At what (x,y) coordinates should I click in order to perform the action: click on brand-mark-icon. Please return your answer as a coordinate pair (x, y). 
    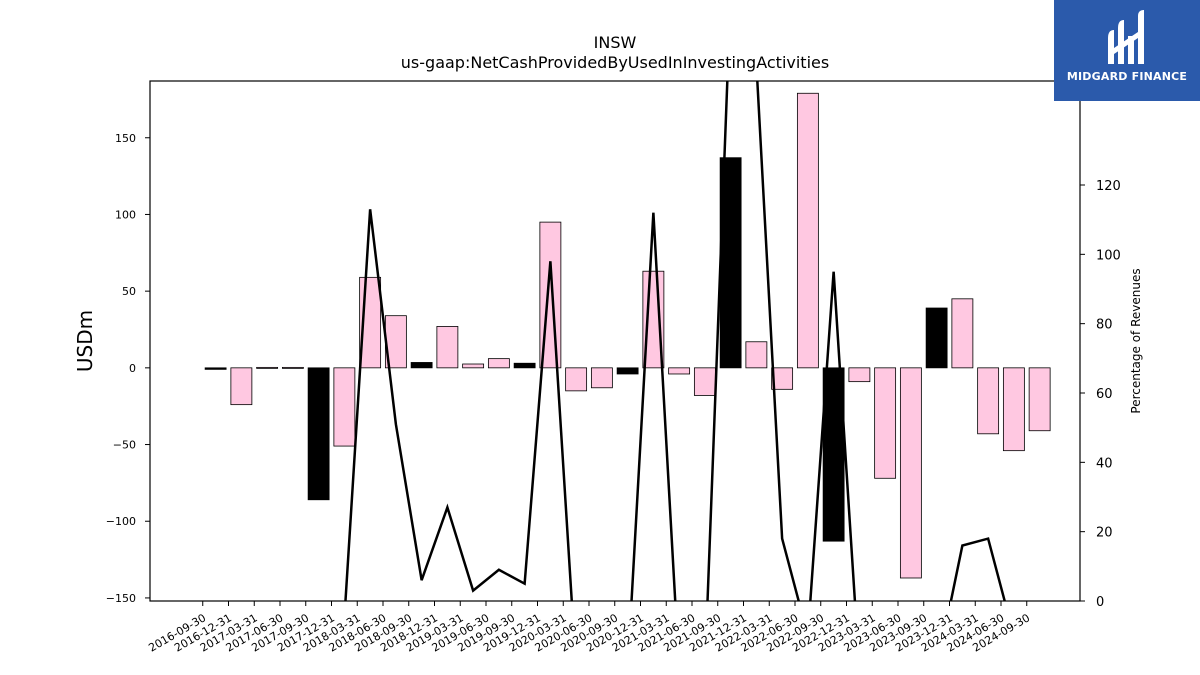
    Looking at the image, I should click on (1126, 37).